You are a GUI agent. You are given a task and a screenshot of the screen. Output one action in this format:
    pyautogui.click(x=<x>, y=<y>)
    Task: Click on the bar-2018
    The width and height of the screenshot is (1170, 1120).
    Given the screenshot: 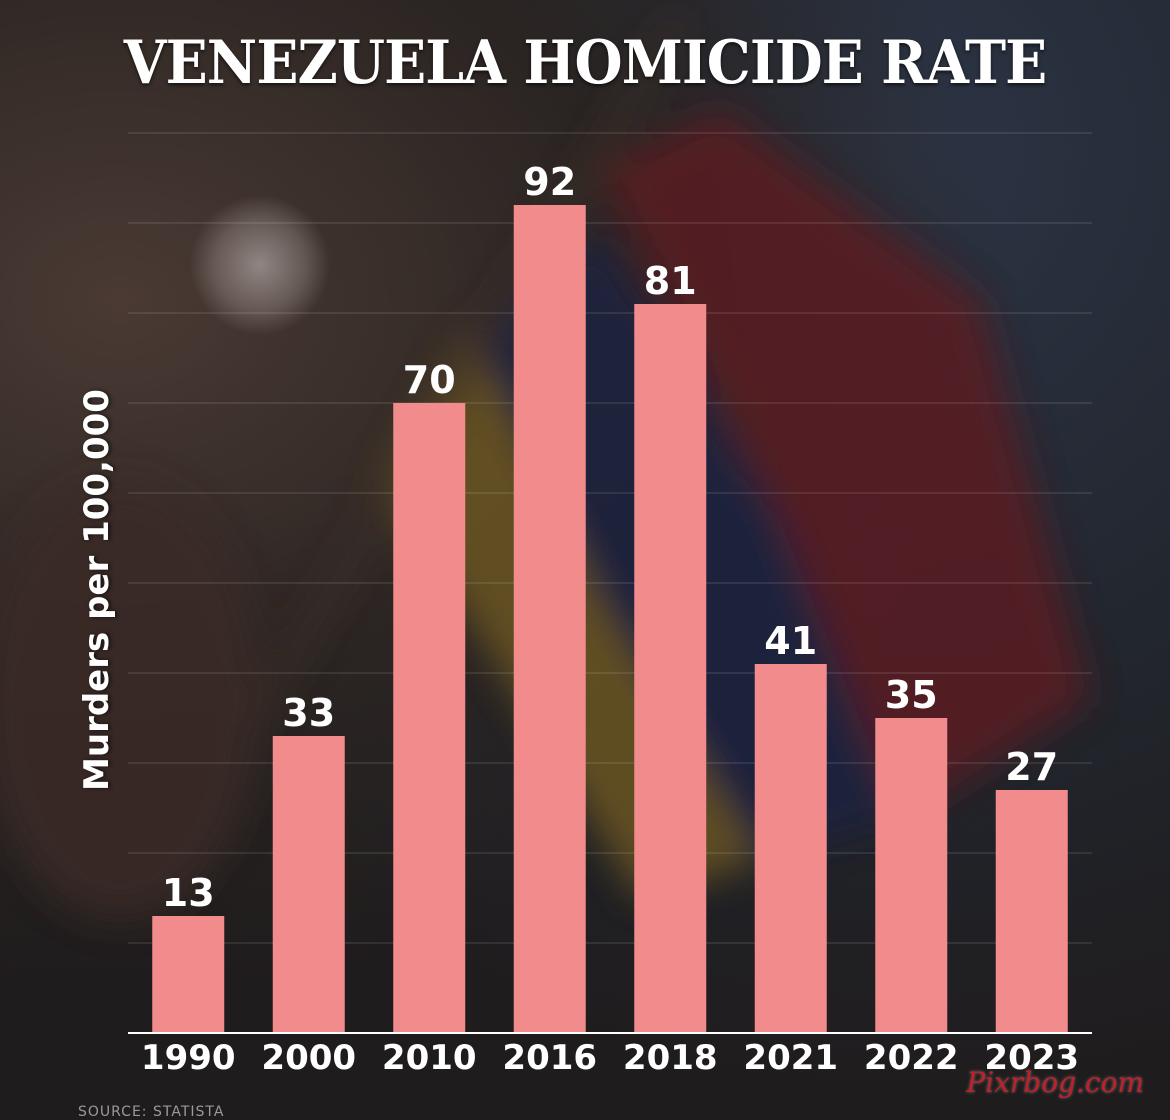 What is the action you would take?
    pyautogui.click(x=670, y=668)
    